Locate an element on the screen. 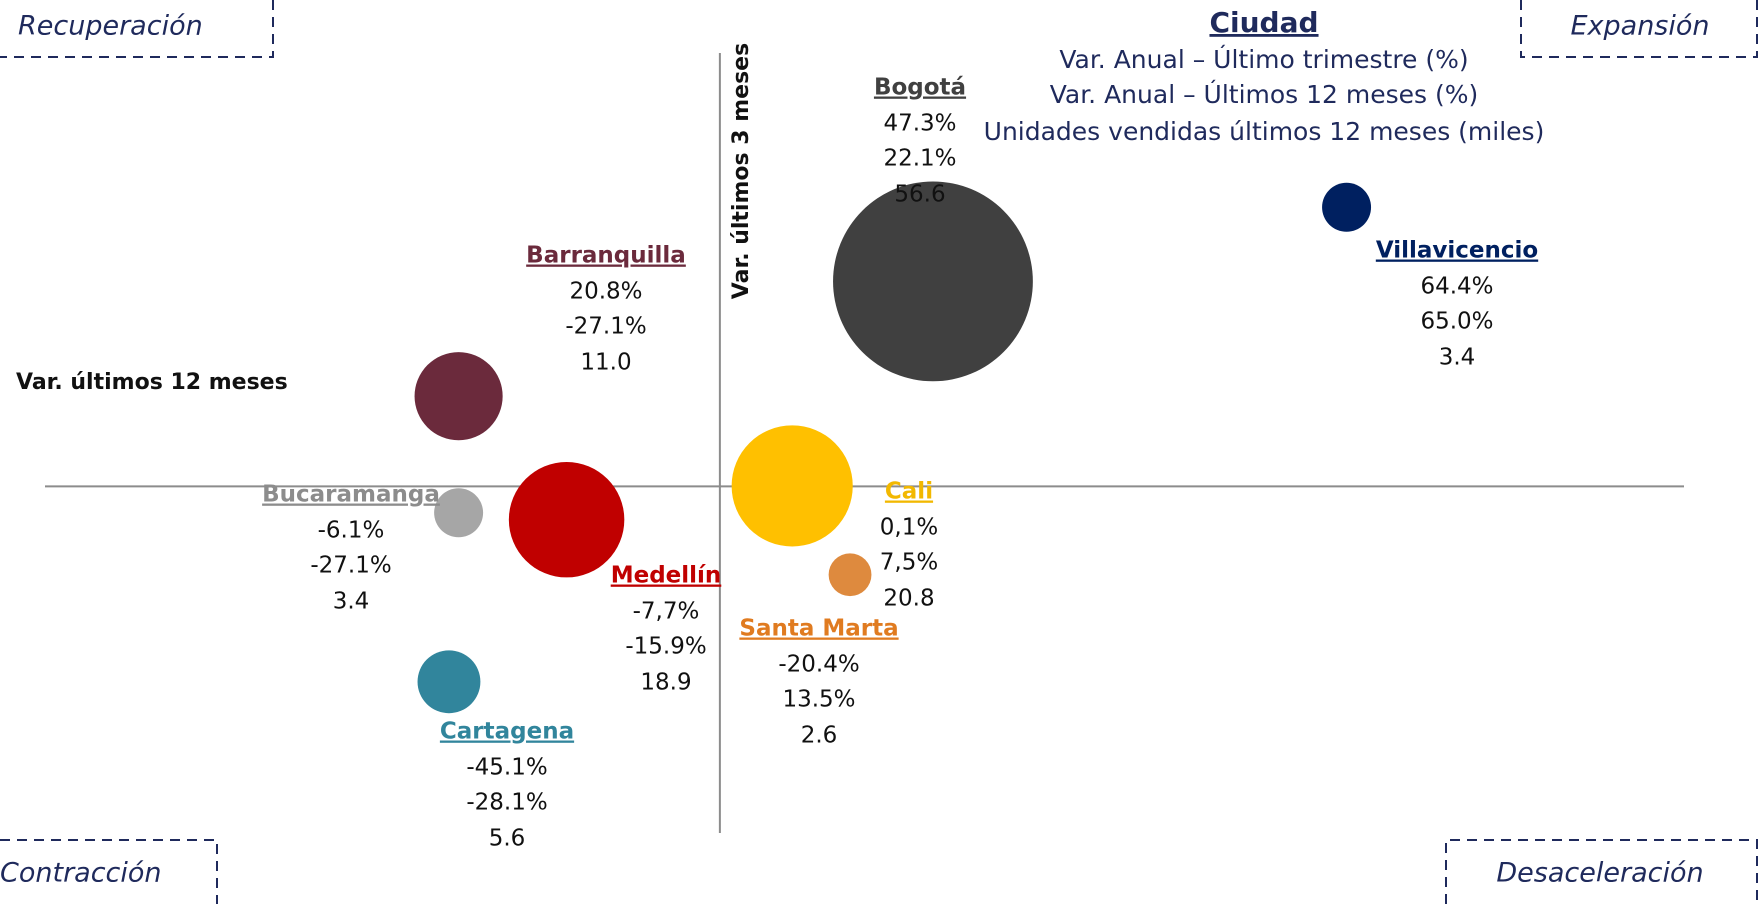  city-name: Medellín is located at coordinates (666, 576).